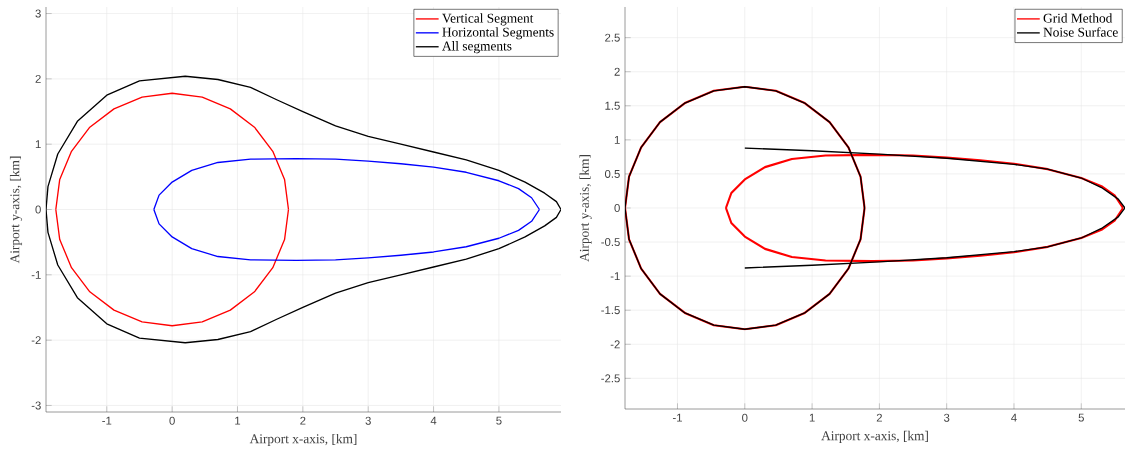 This screenshot has height=450, width=1127. I want to click on legend-label: Horizontal Segments, so click(498, 33).